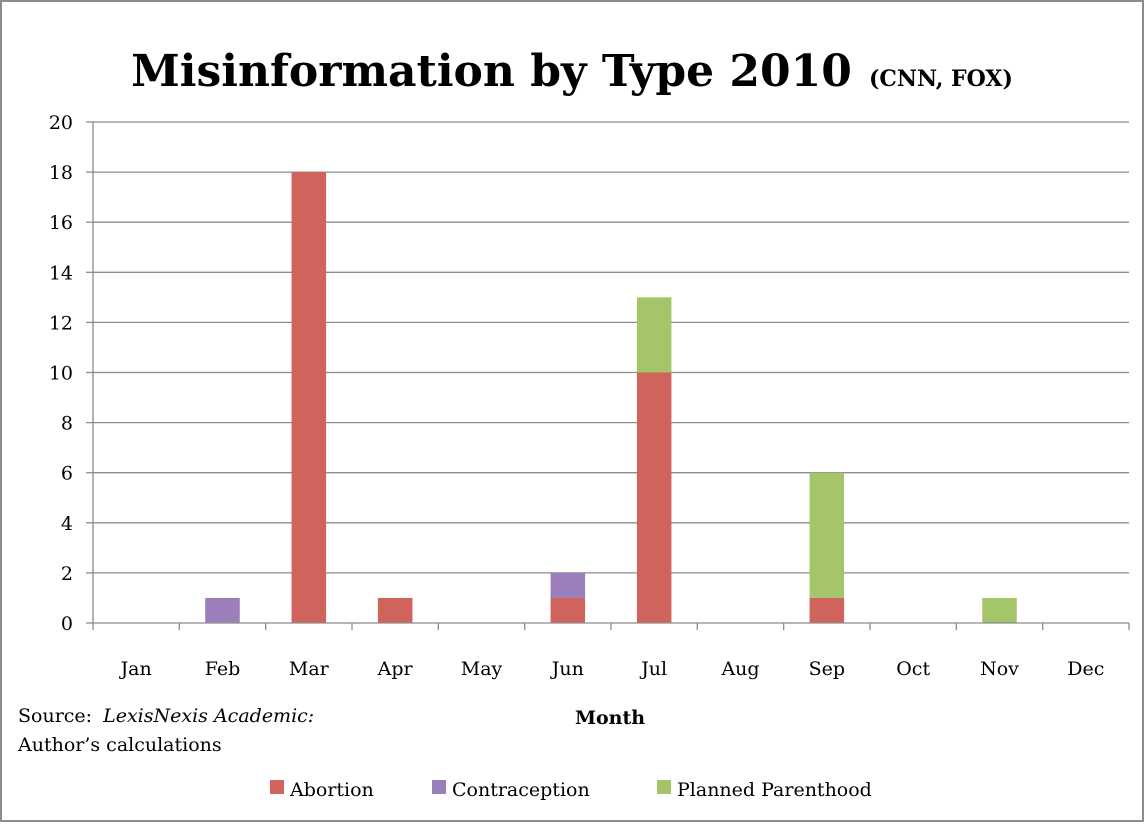  What do you see at coordinates (67, 624) in the screenshot?
I see `y-tick-label: 0` at bounding box center [67, 624].